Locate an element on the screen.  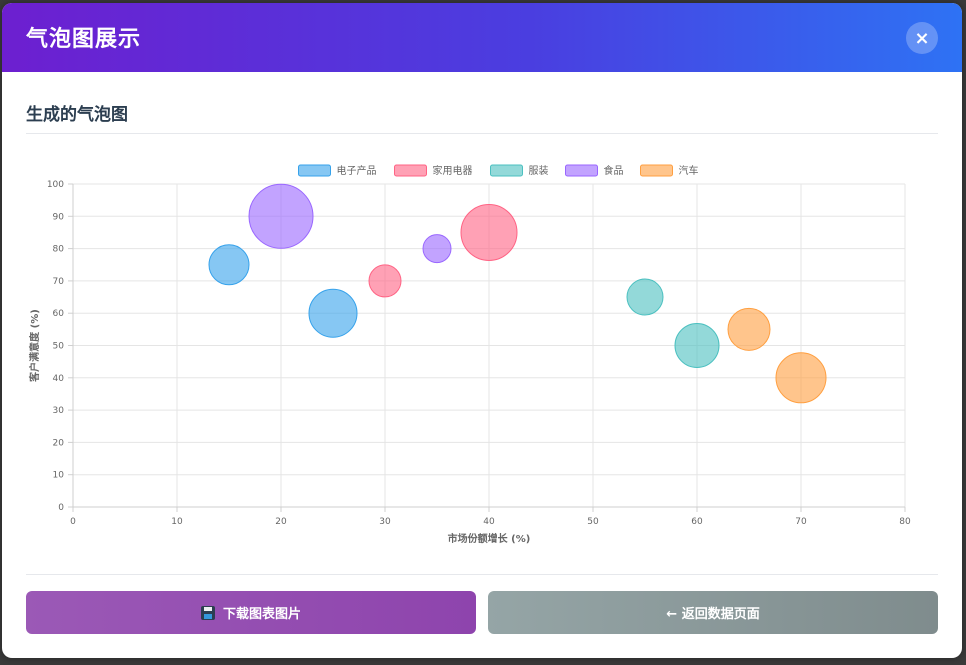
y-tick-label: 100 is located at coordinates (55, 185).